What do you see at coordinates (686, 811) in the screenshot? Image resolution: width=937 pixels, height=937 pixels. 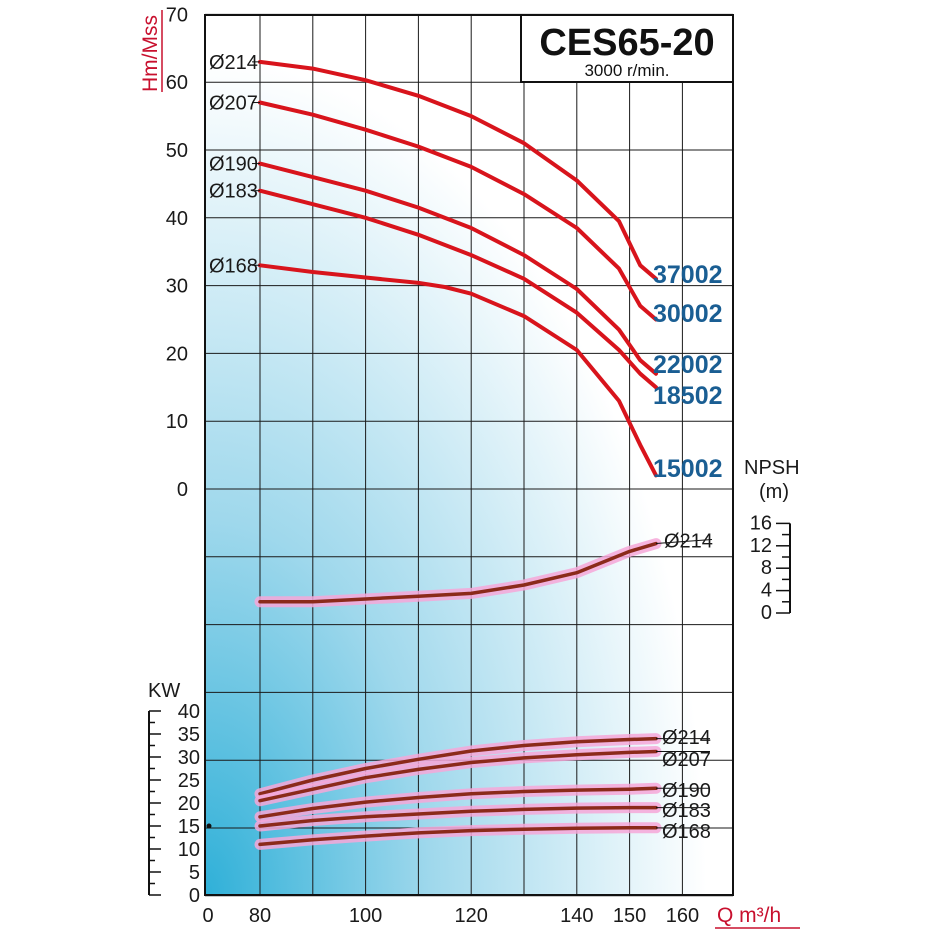 I see `power-curve-label: Ø183` at bounding box center [686, 811].